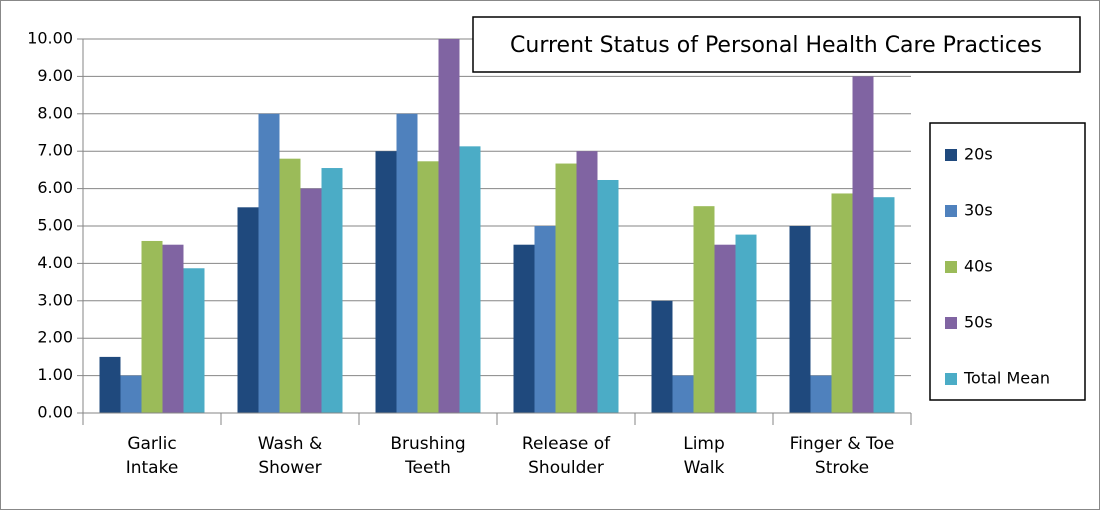 Image resolution: width=1100 pixels, height=510 pixels. Describe the element at coordinates (55, 75) in the screenshot. I see `y-tick-label: 9.00` at that location.